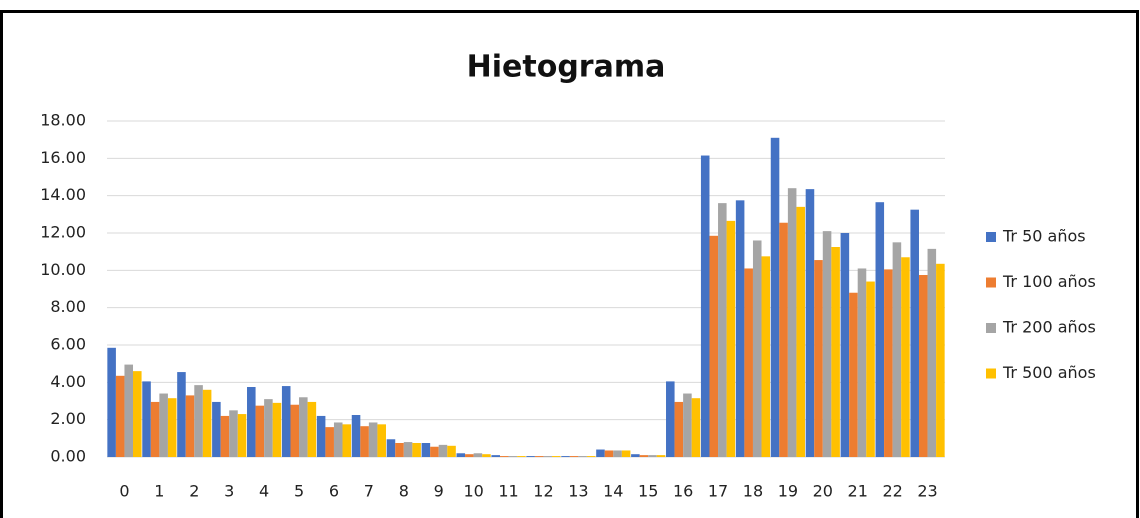  I want to click on y-tick-label: 14.00, so click(63, 194).